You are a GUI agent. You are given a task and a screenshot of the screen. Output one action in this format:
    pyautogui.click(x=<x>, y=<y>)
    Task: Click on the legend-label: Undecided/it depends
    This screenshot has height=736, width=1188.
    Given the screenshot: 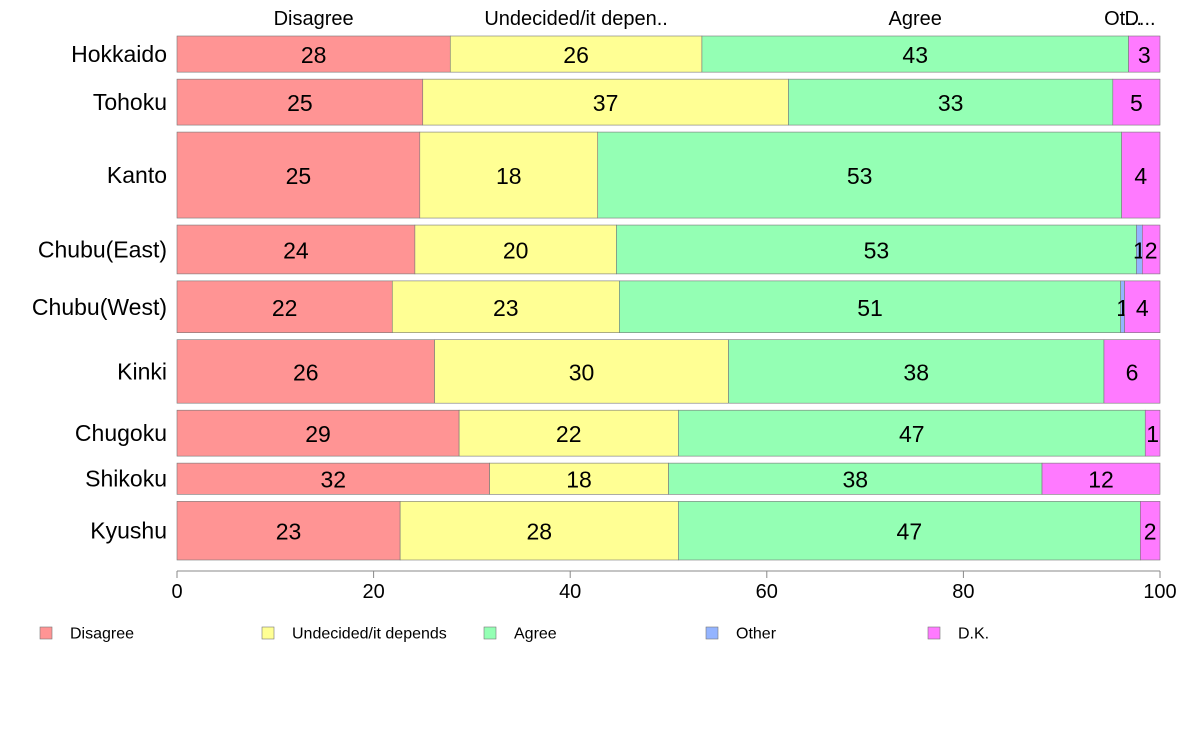 What is the action you would take?
    pyautogui.click(x=369, y=634)
    